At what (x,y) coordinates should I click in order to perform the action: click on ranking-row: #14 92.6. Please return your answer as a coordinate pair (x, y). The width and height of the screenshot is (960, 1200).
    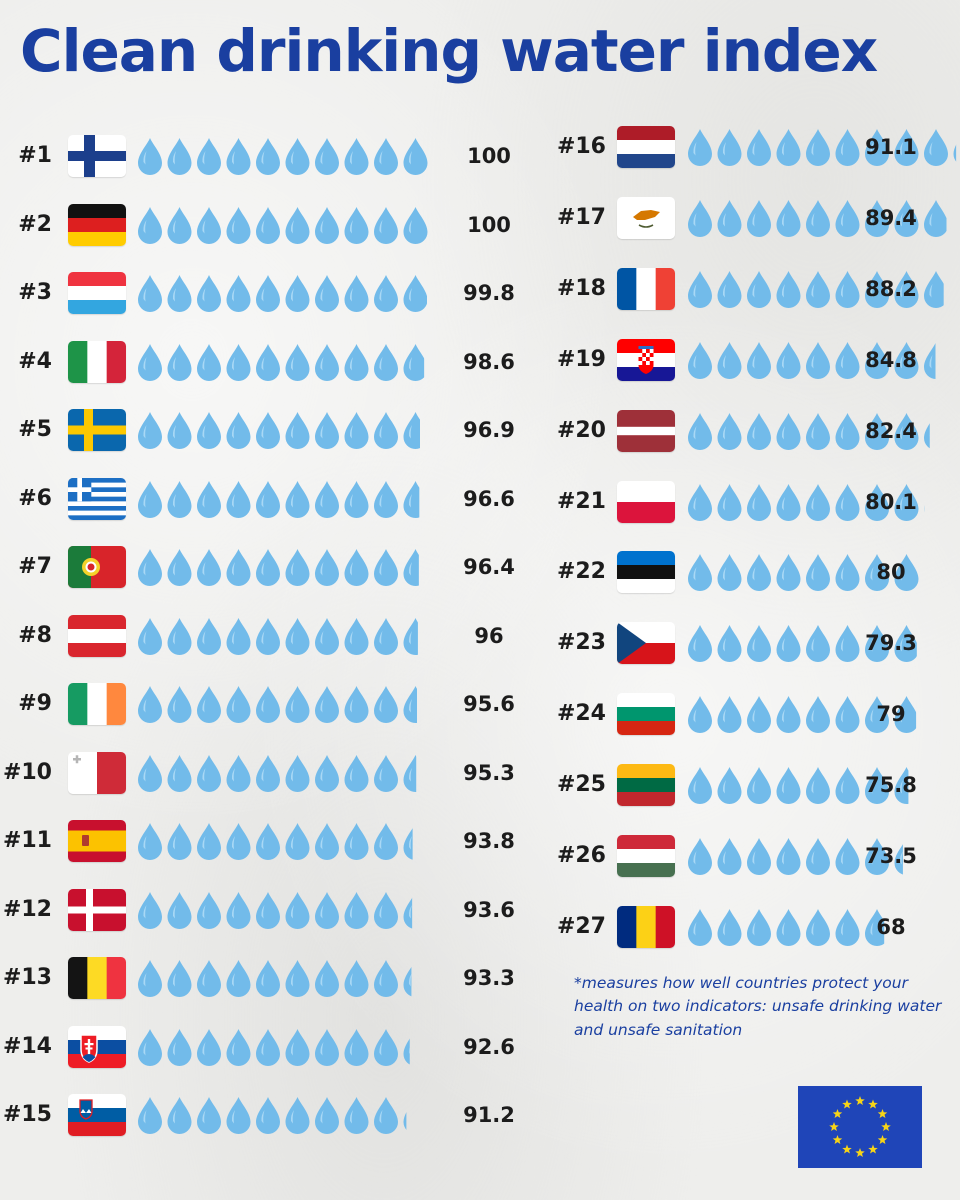
    Looking at the image, I should click on (480, 1047).